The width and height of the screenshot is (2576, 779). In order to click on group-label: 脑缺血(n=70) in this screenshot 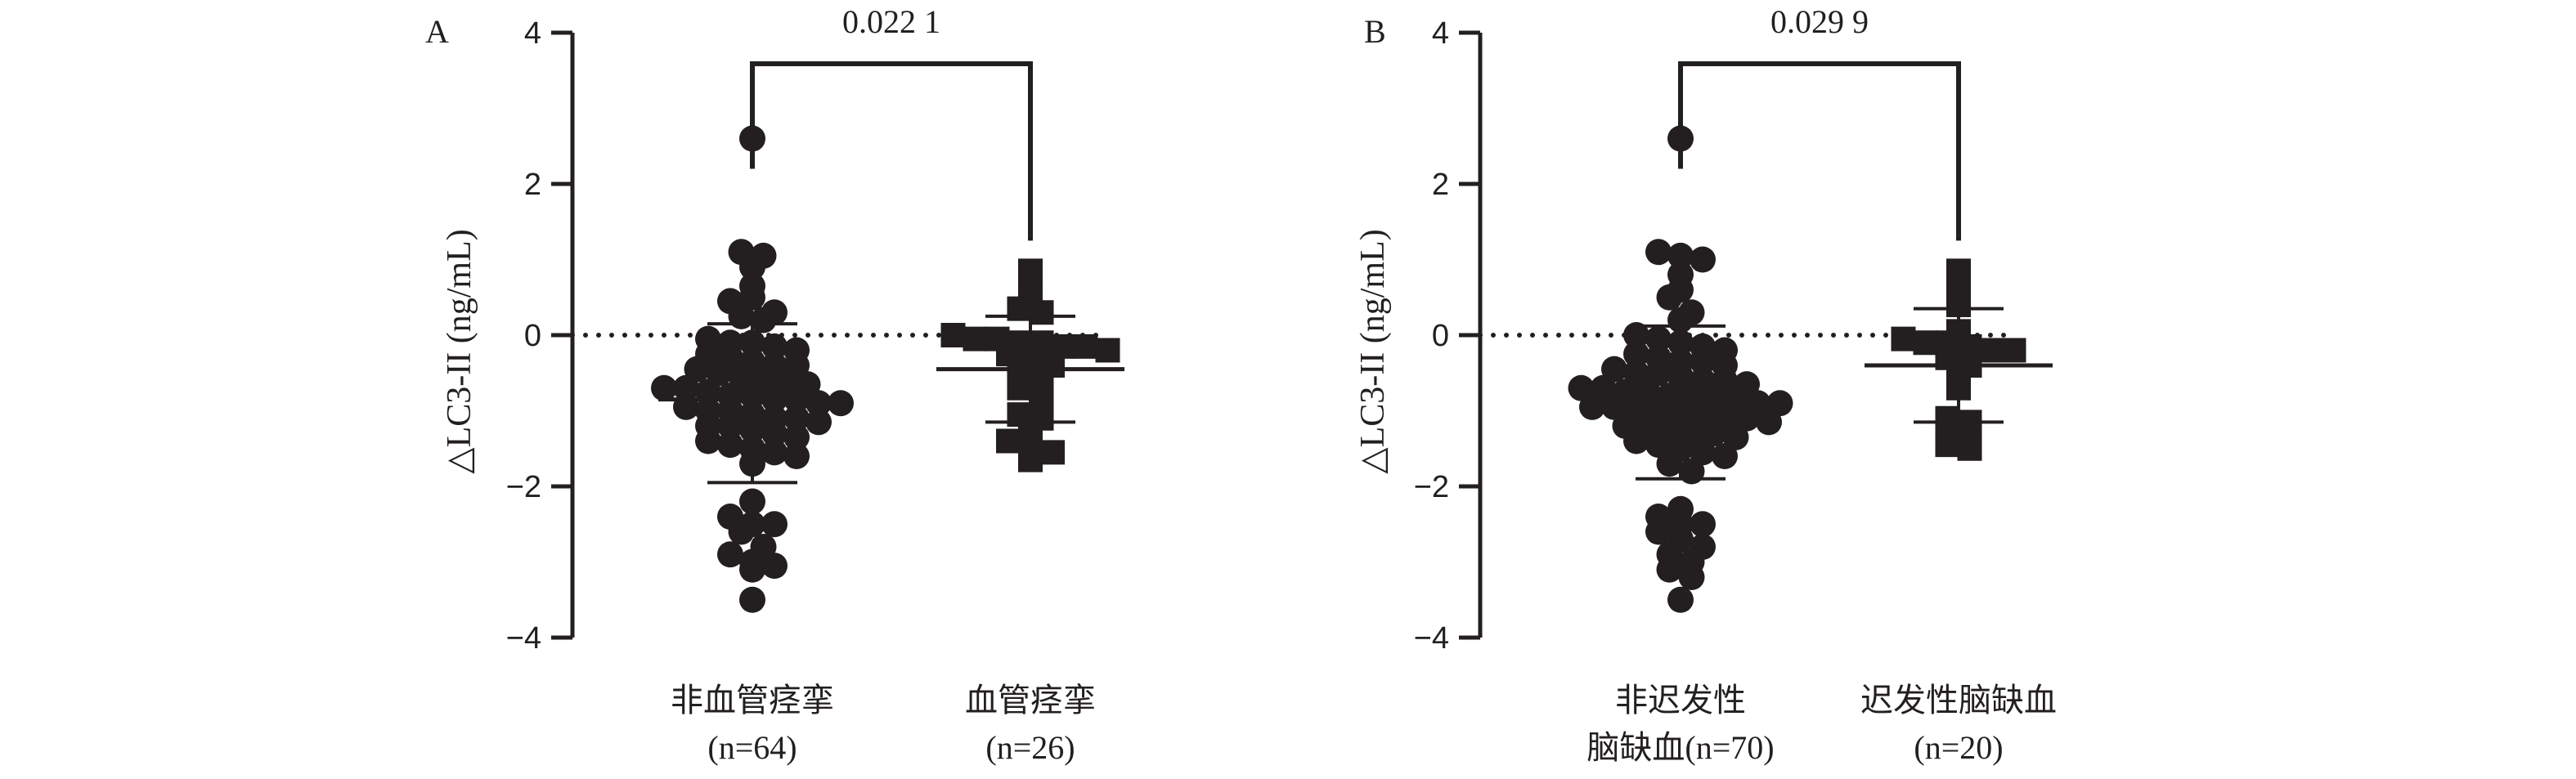, I will do `click(1680, 747)`.